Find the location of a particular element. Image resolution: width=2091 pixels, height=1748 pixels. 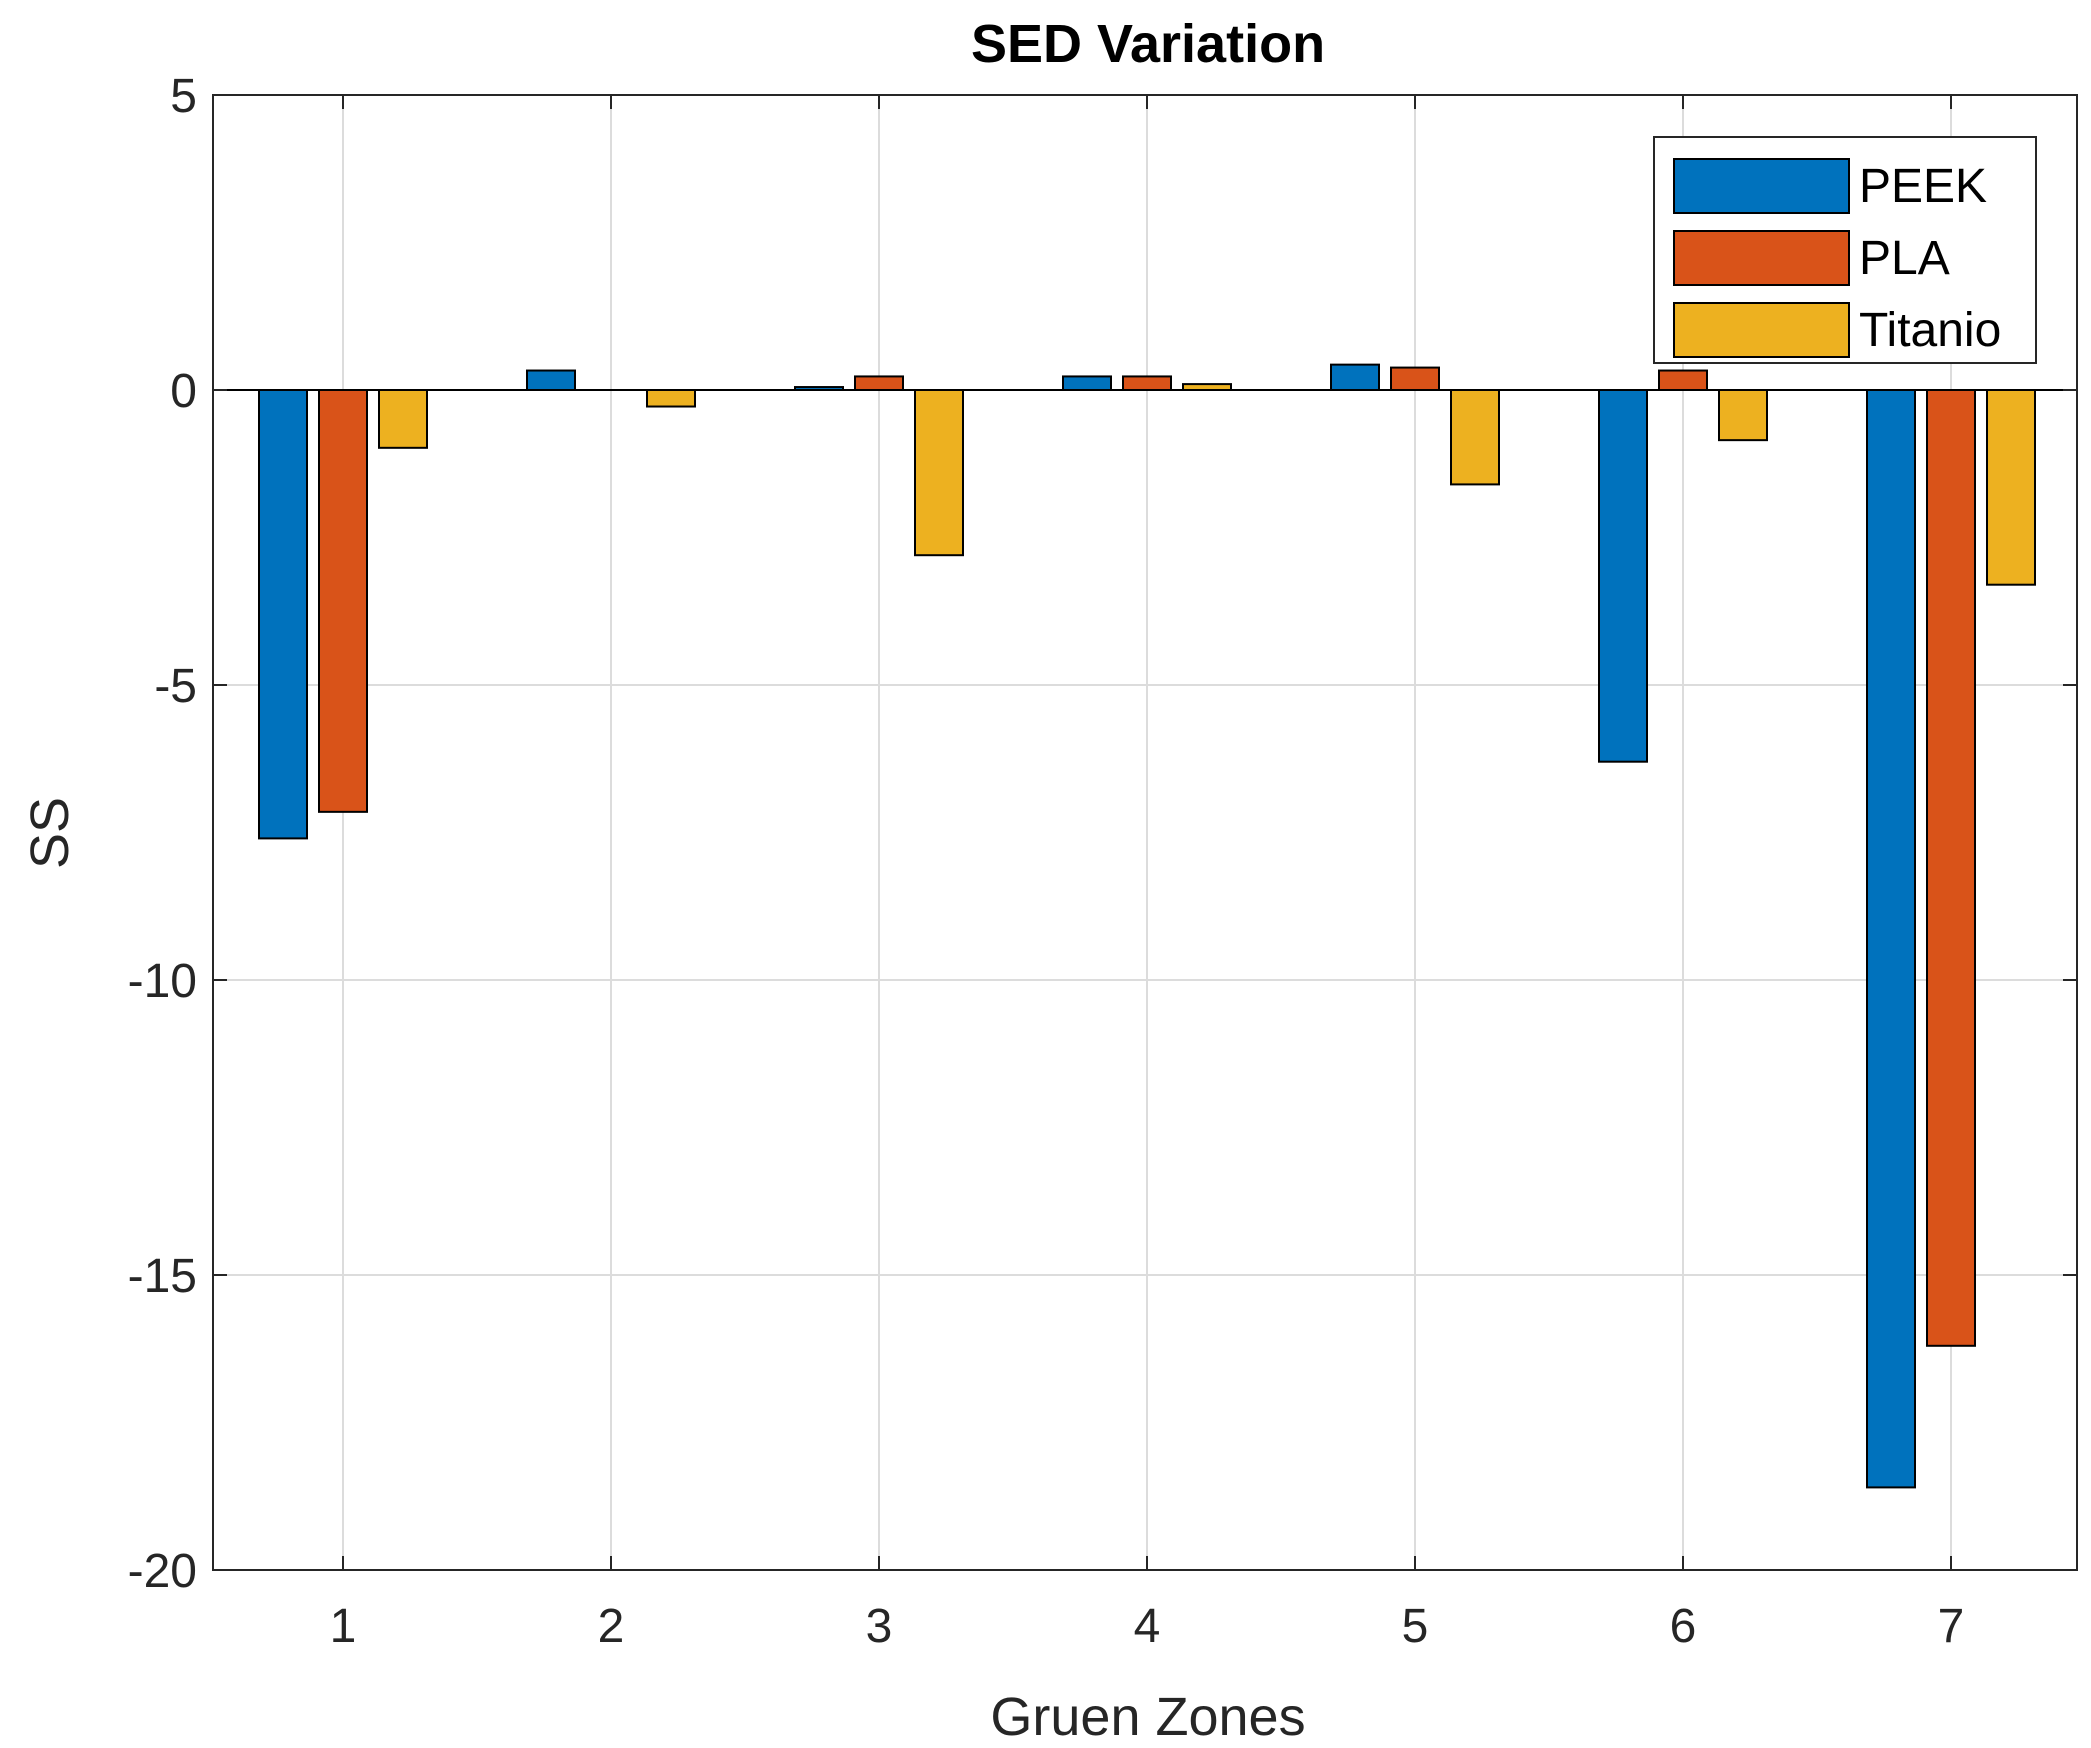

y-axis-label: SS is located at coordinates (50, 833).